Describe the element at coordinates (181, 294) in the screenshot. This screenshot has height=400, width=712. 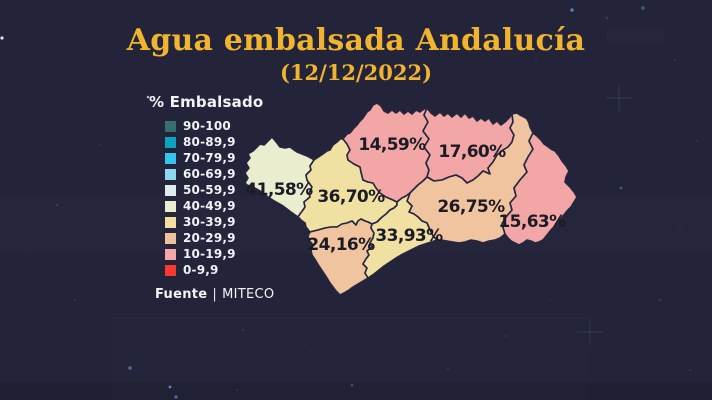
I see `source-label: Fuente` at that location.